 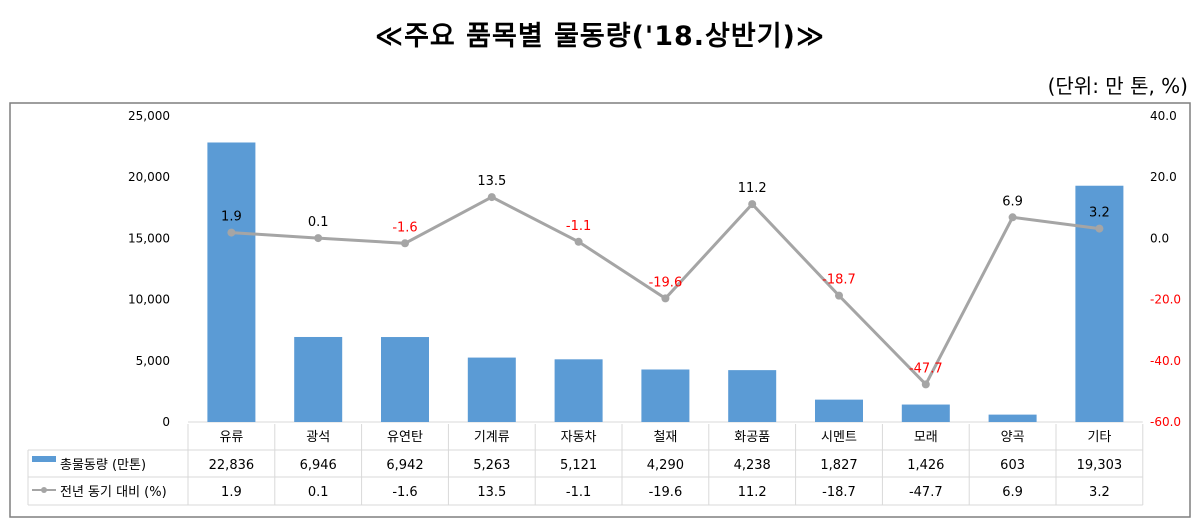 What do you see at coordinates (404, 465) in the screenshot?
I see `table-cell-volume: 6,942` at bounding box center [404, 465].